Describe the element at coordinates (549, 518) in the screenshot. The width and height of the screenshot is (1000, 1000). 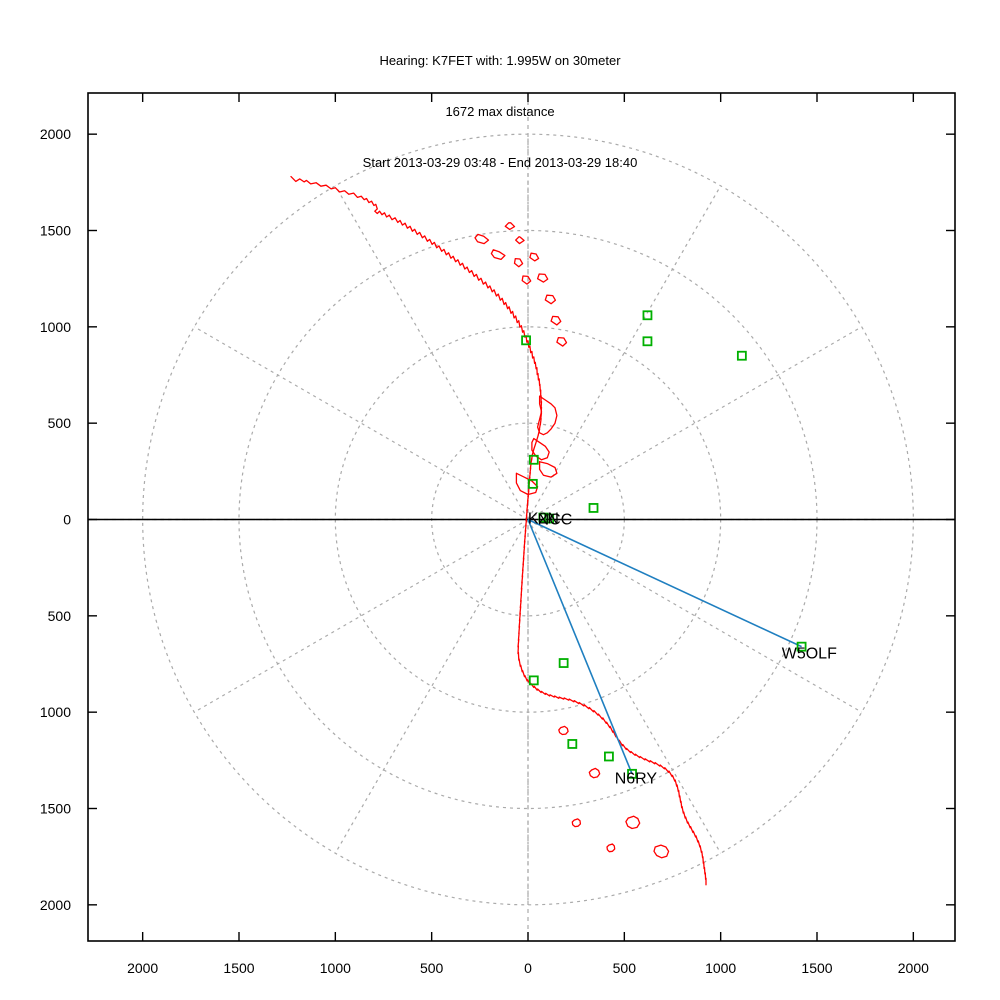
I see `station-marker-NCC` at that location.